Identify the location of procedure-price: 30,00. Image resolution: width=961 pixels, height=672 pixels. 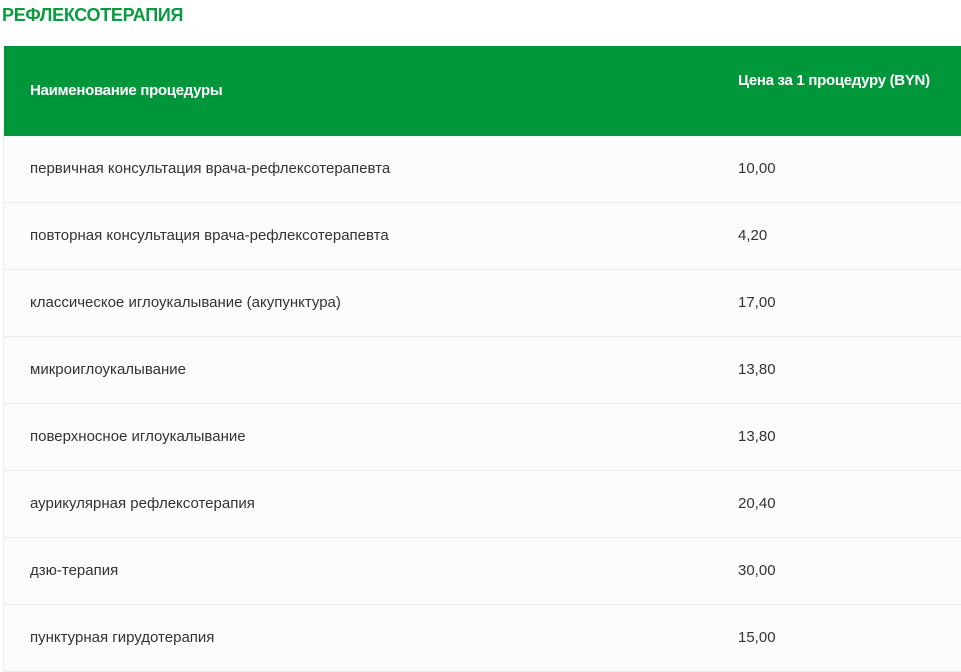
(757, 570).